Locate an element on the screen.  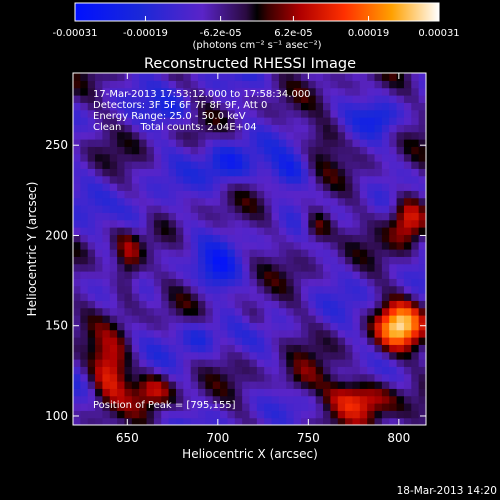
colorbar-tick-label: 0.00019 is located at coordinates (368, 33).